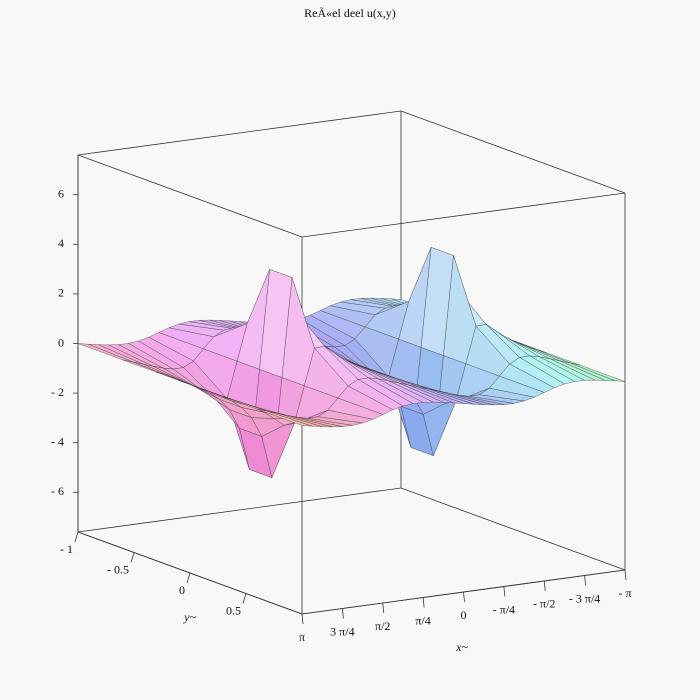  What do you see at coordinates (302, 637) in the screenshot?
I see `x-tick-label: π` at bounding box center [302, 637].